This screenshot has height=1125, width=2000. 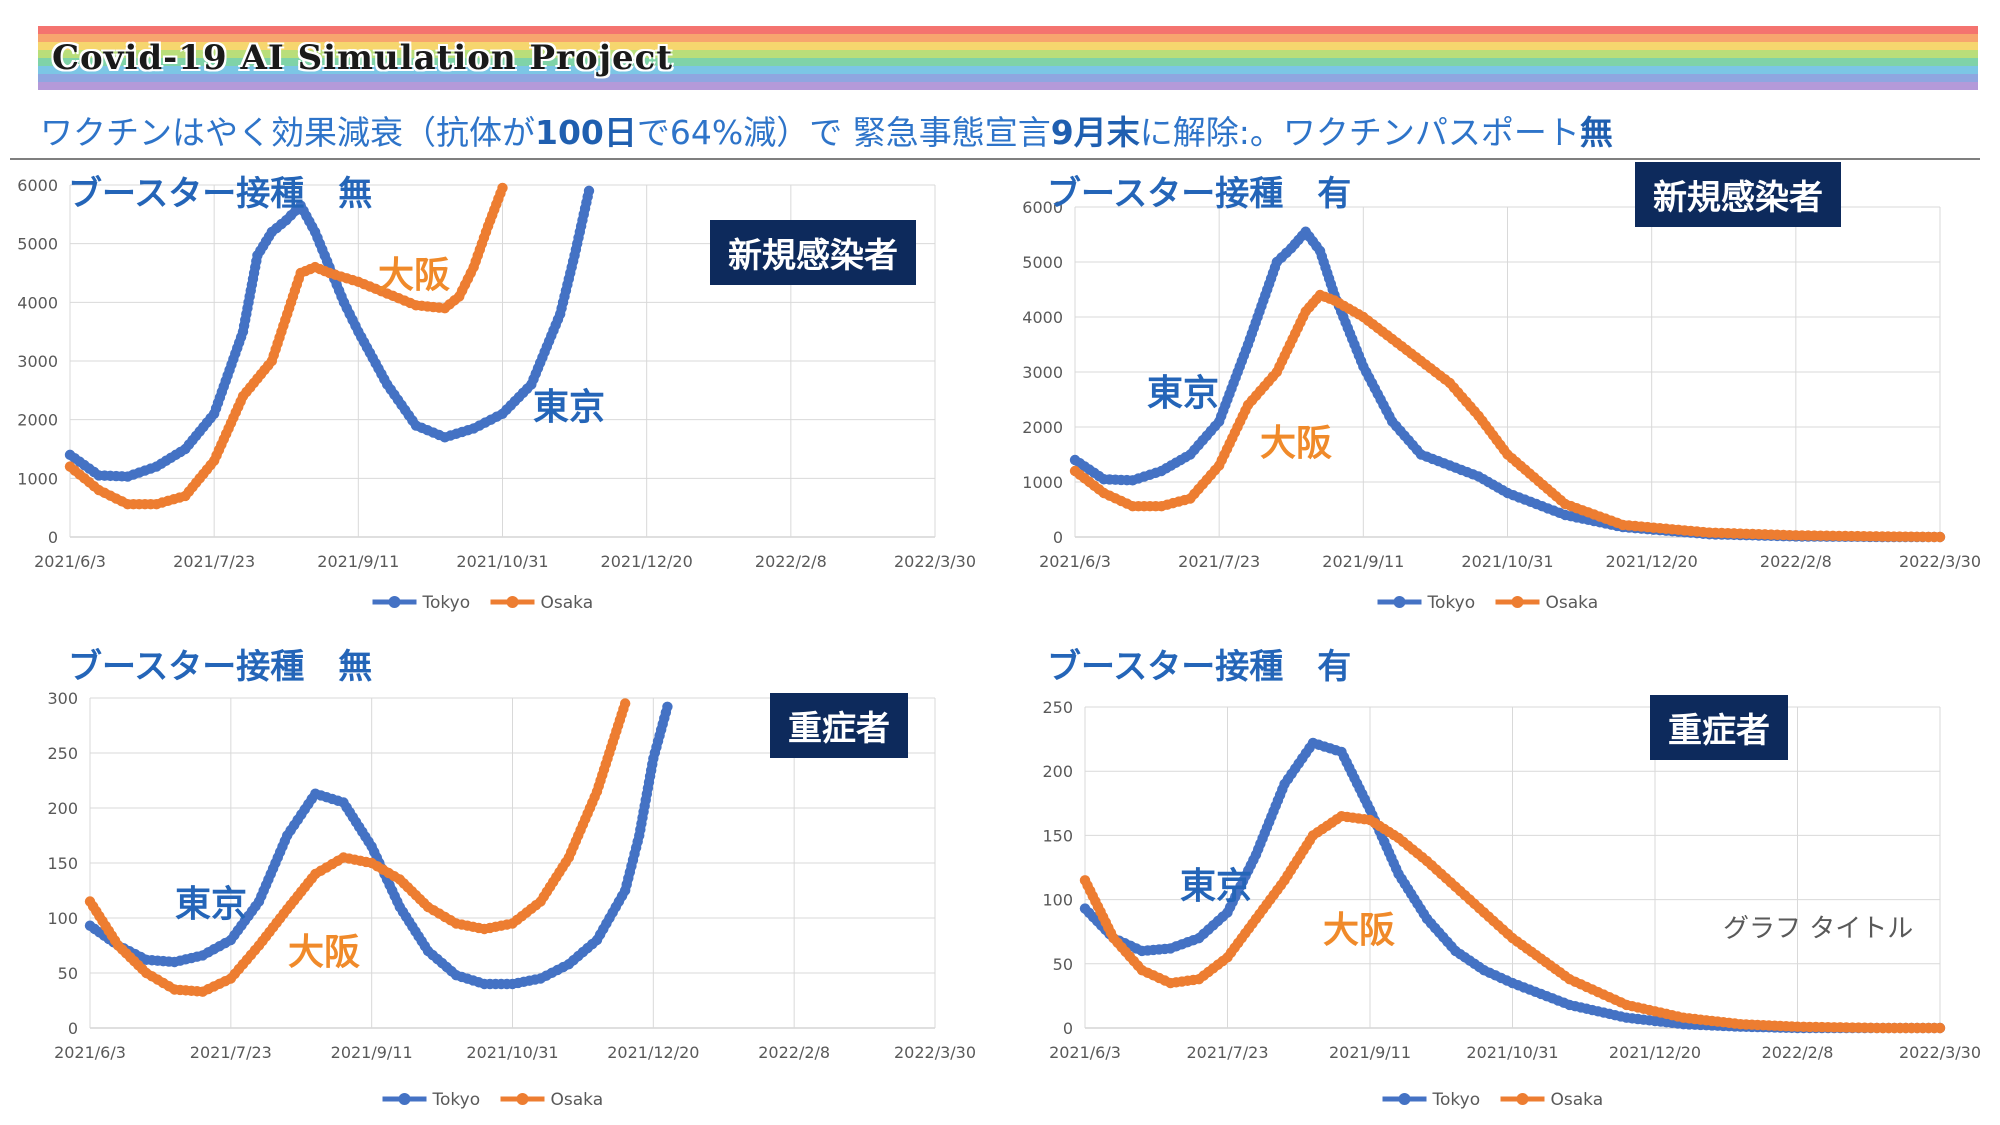 I want to click on series-line-osaka, so click(x=286, y=346).